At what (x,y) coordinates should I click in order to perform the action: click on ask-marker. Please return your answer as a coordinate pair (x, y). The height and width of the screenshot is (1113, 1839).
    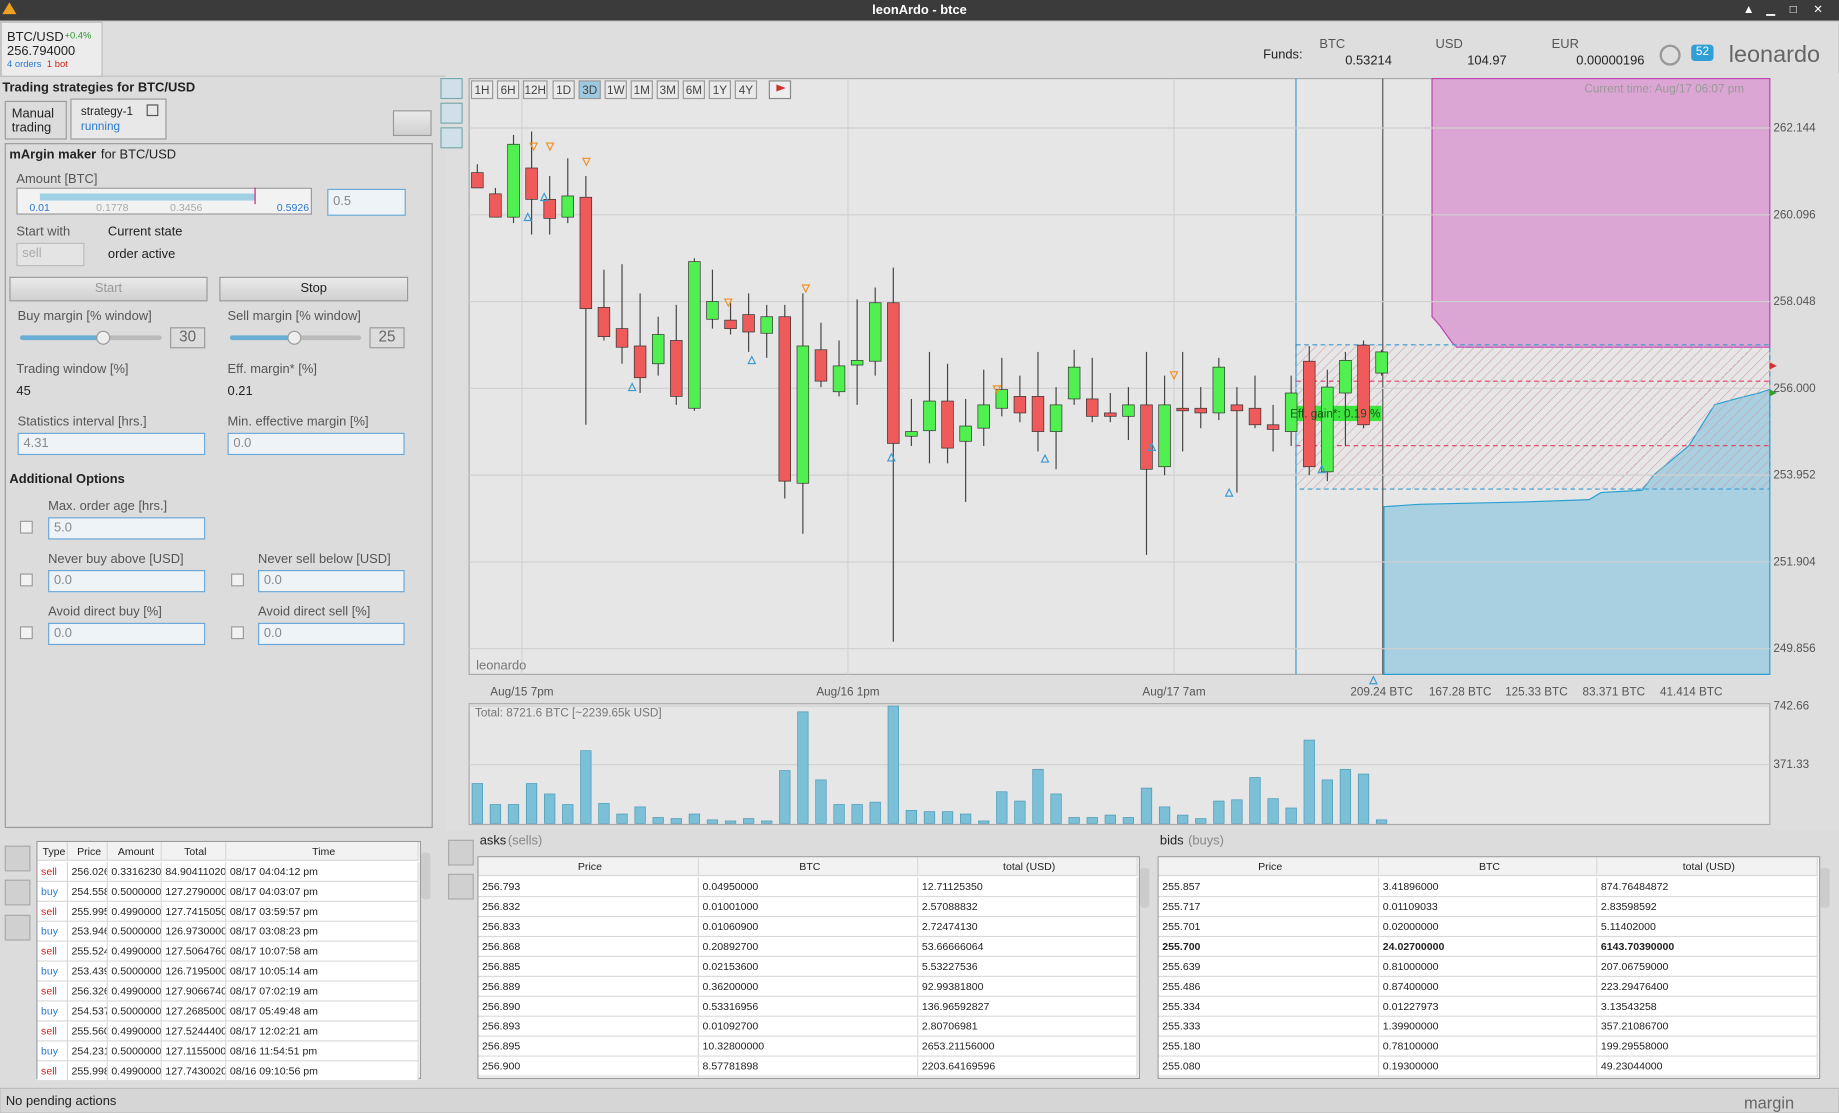
    Looking at the image, I should click on (1773, 366).